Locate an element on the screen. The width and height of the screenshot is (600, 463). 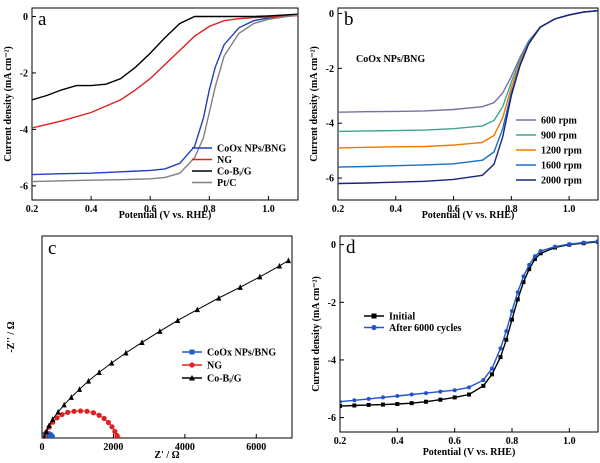
legend-label: 900 rpm is located at coordinates (559, 136).